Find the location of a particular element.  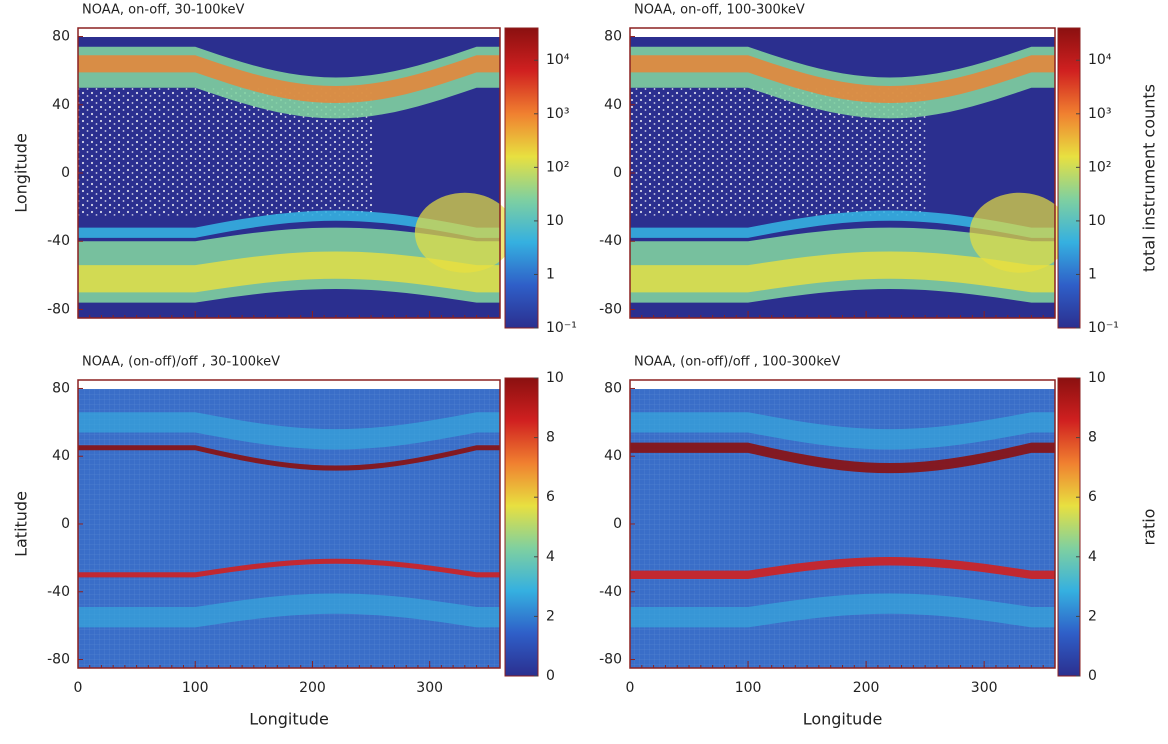

colorbar-label: ratio is located at coordinates (1149, 527).